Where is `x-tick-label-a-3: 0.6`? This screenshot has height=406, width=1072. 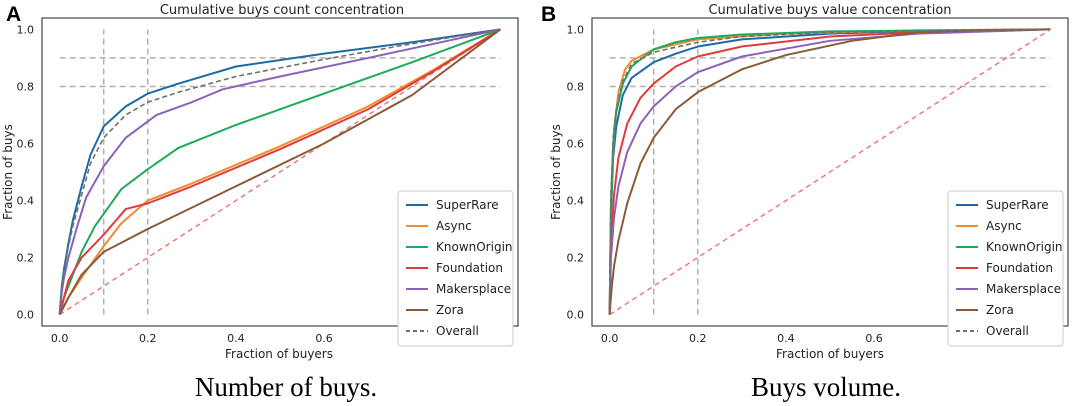 x-tick-label-a-3: 0.6 is located at coordinates (324, 338).